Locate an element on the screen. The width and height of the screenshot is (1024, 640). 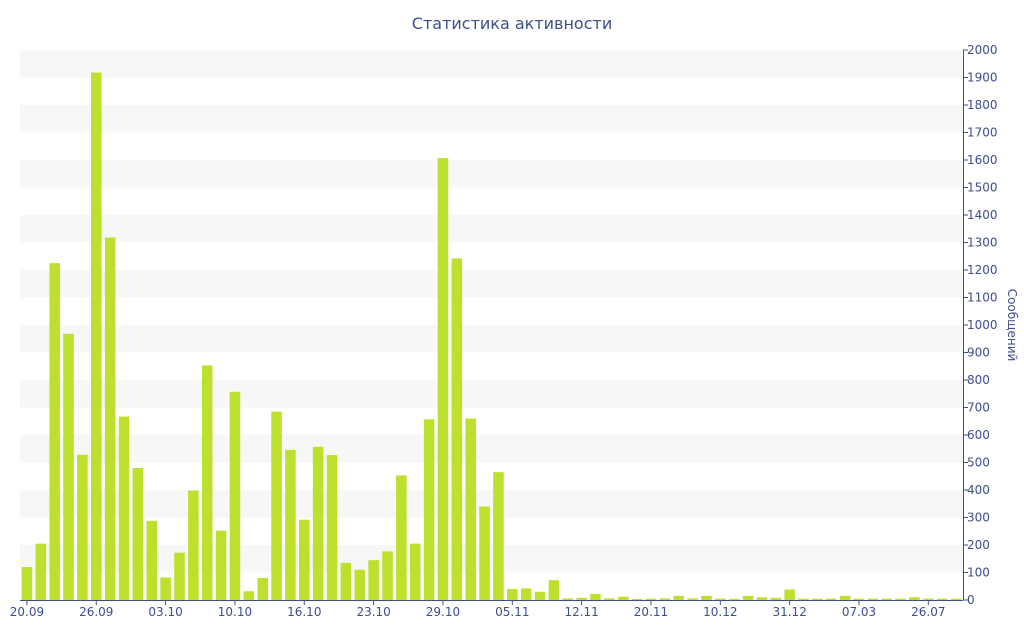
x-tick-label: 29.10 is located at coordinates (443, 612).